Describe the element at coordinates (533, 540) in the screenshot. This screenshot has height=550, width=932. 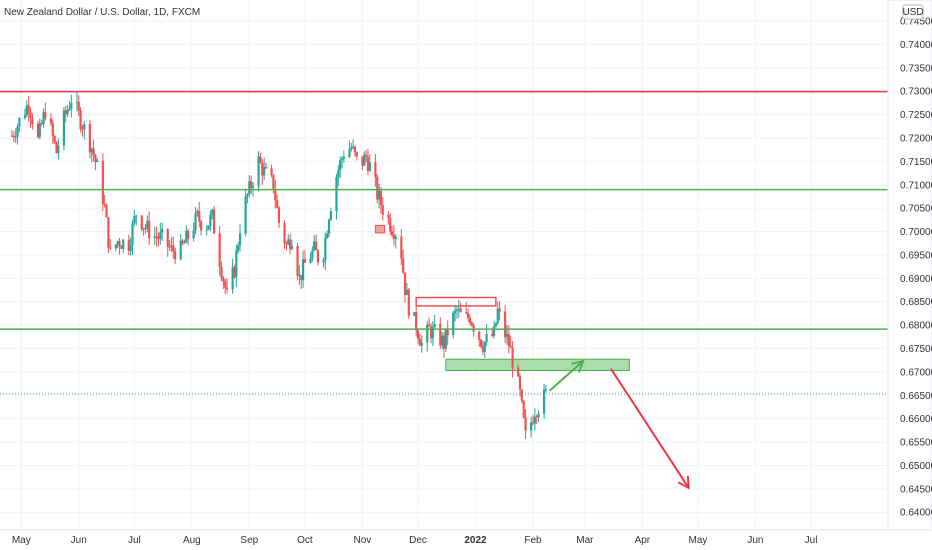
I see `x-tick-label: Feb` at that location.